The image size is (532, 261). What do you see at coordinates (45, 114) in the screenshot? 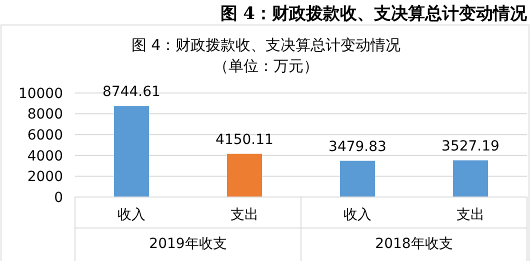
I see `y-tick-label: 8000` at bounding box center [45, 114].